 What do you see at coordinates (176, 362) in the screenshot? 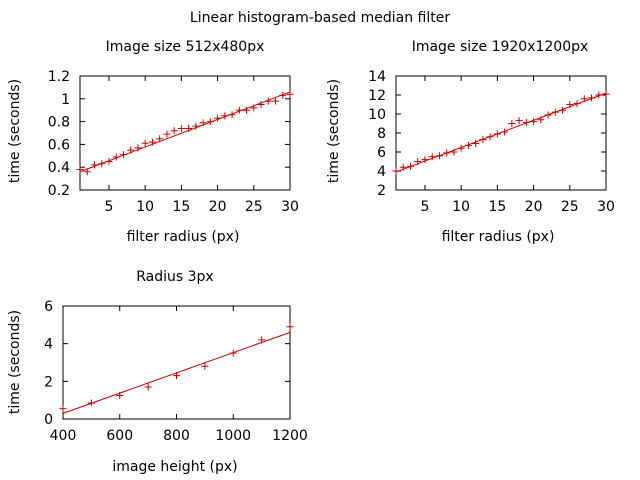
I see `plot-frame` at bounding box center [176, 362].